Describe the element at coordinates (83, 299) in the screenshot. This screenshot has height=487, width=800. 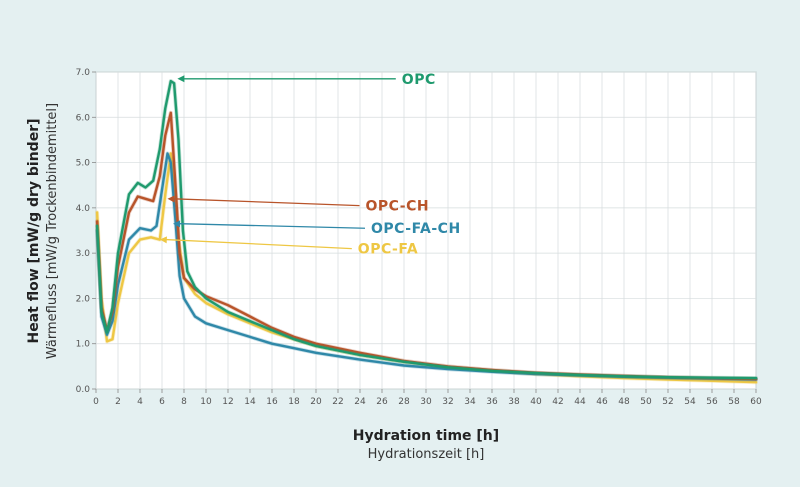
I see `y-tick-label: 2.0` at that location.